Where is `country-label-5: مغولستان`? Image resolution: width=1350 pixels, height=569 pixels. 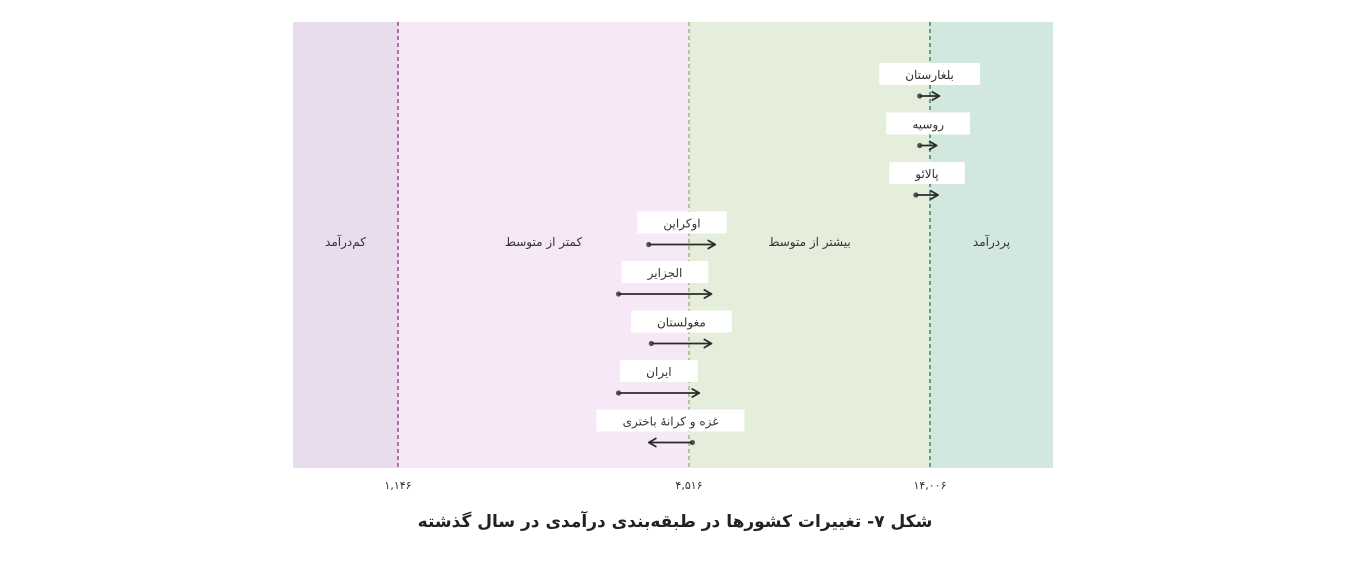 country-label-5: مغولستان is located at coordinates (681, 323).